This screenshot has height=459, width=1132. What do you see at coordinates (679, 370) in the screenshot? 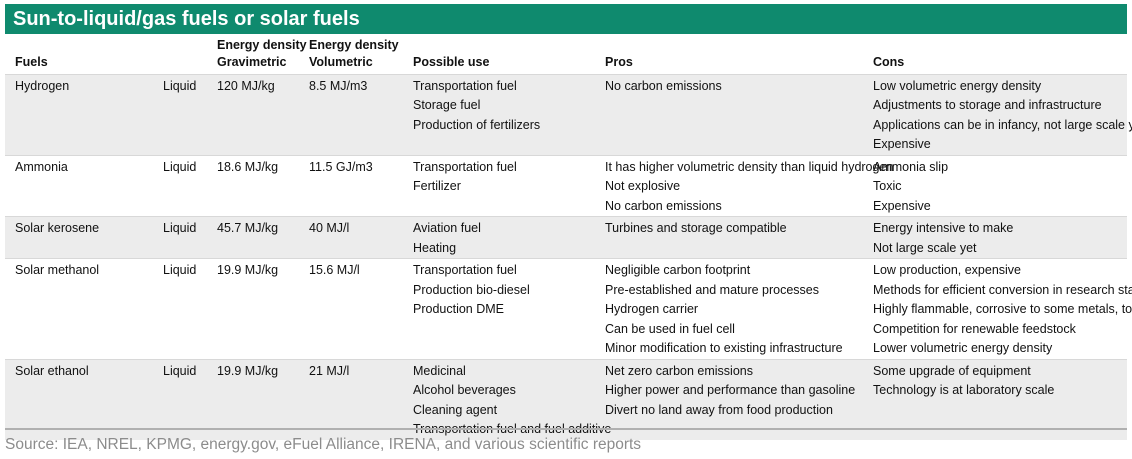
I see `cell-pros-item: Net zero carbon emissions` at bounding box center [679, 370].